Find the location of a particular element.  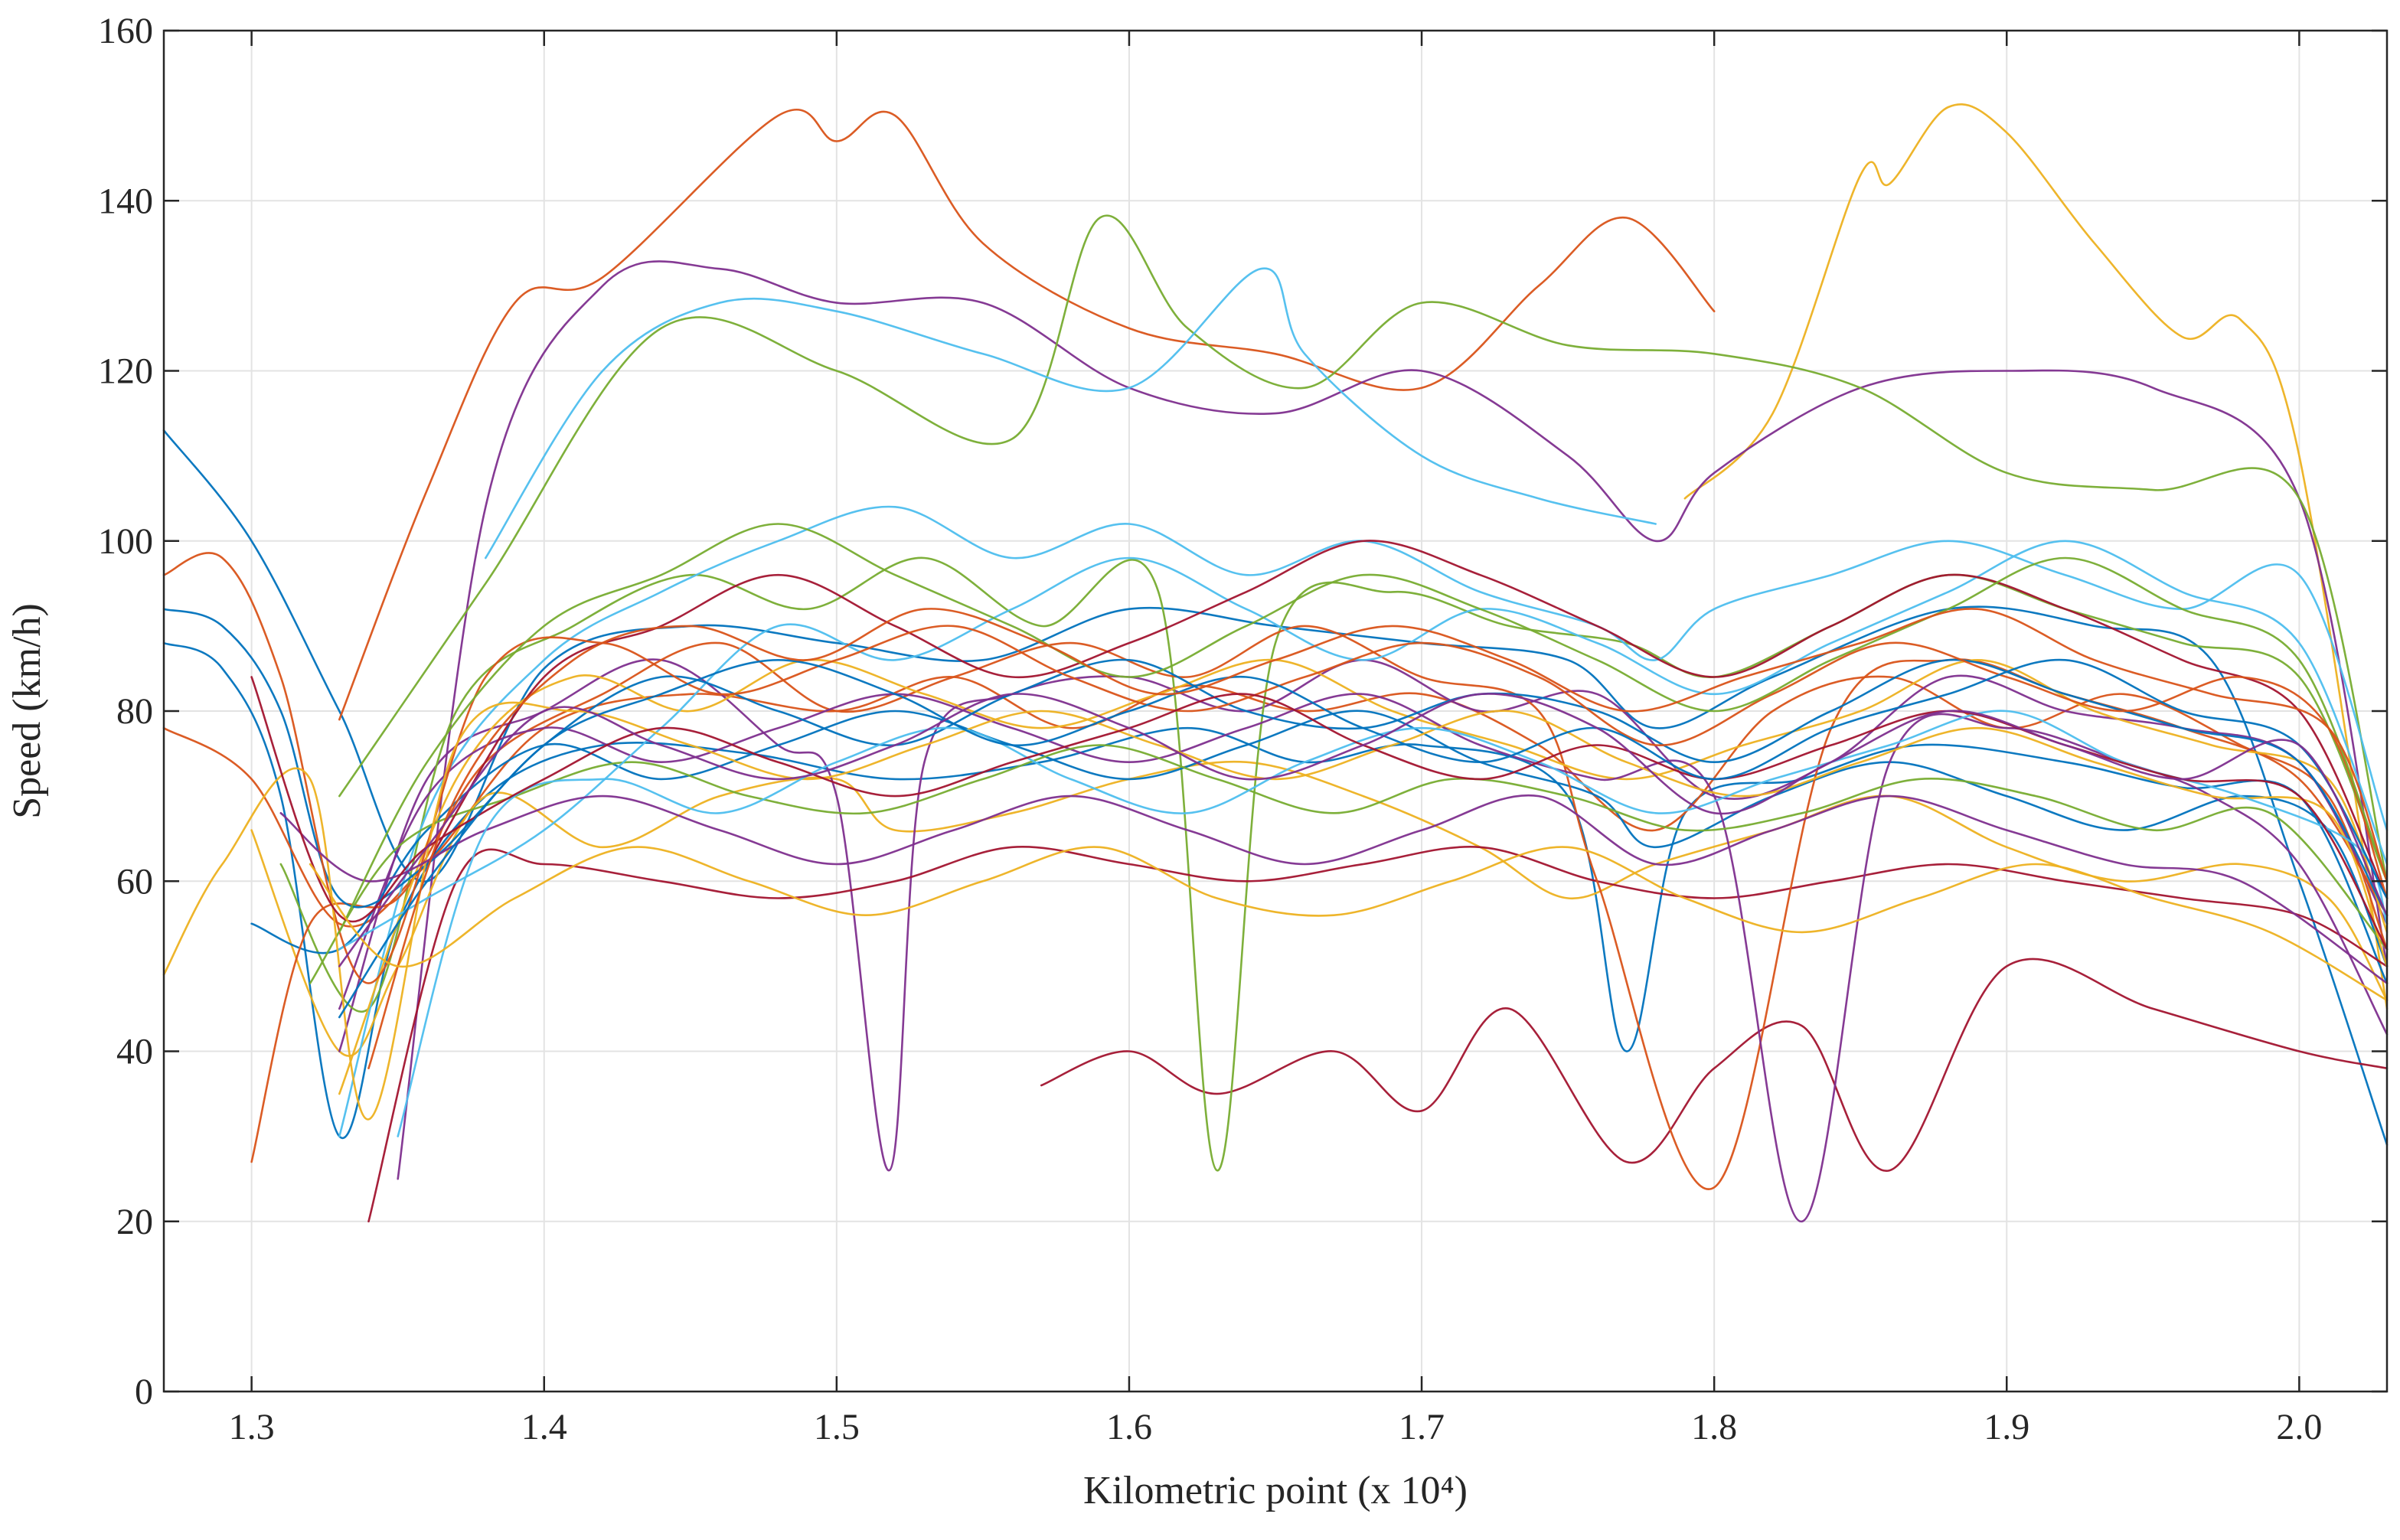

x-axis-title: Kilometric point (x 10⁴) is located at coordinates (1275, 1491).